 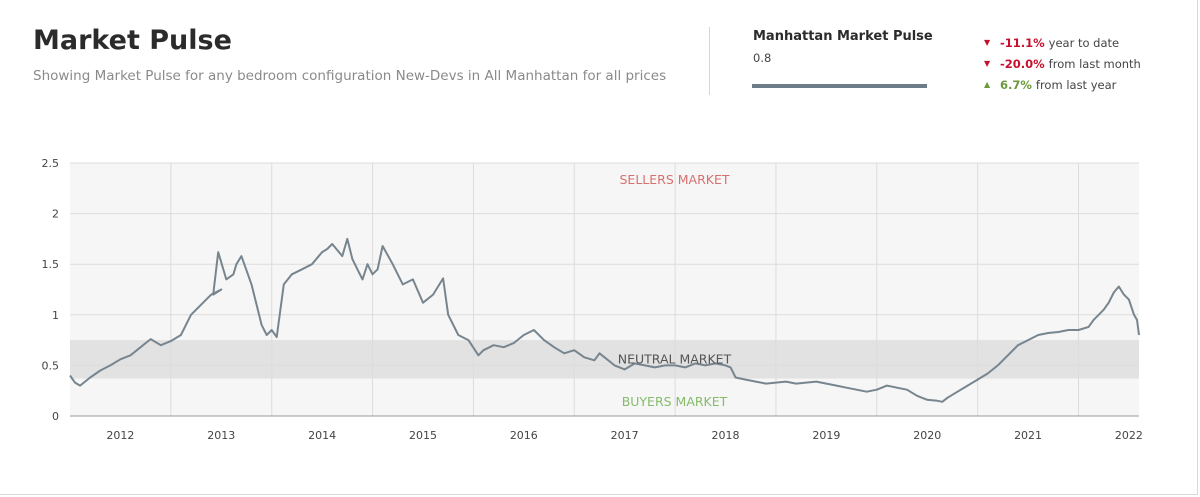 I want to click on up-arrow-icon: ▲, so click(x=987, y=84).